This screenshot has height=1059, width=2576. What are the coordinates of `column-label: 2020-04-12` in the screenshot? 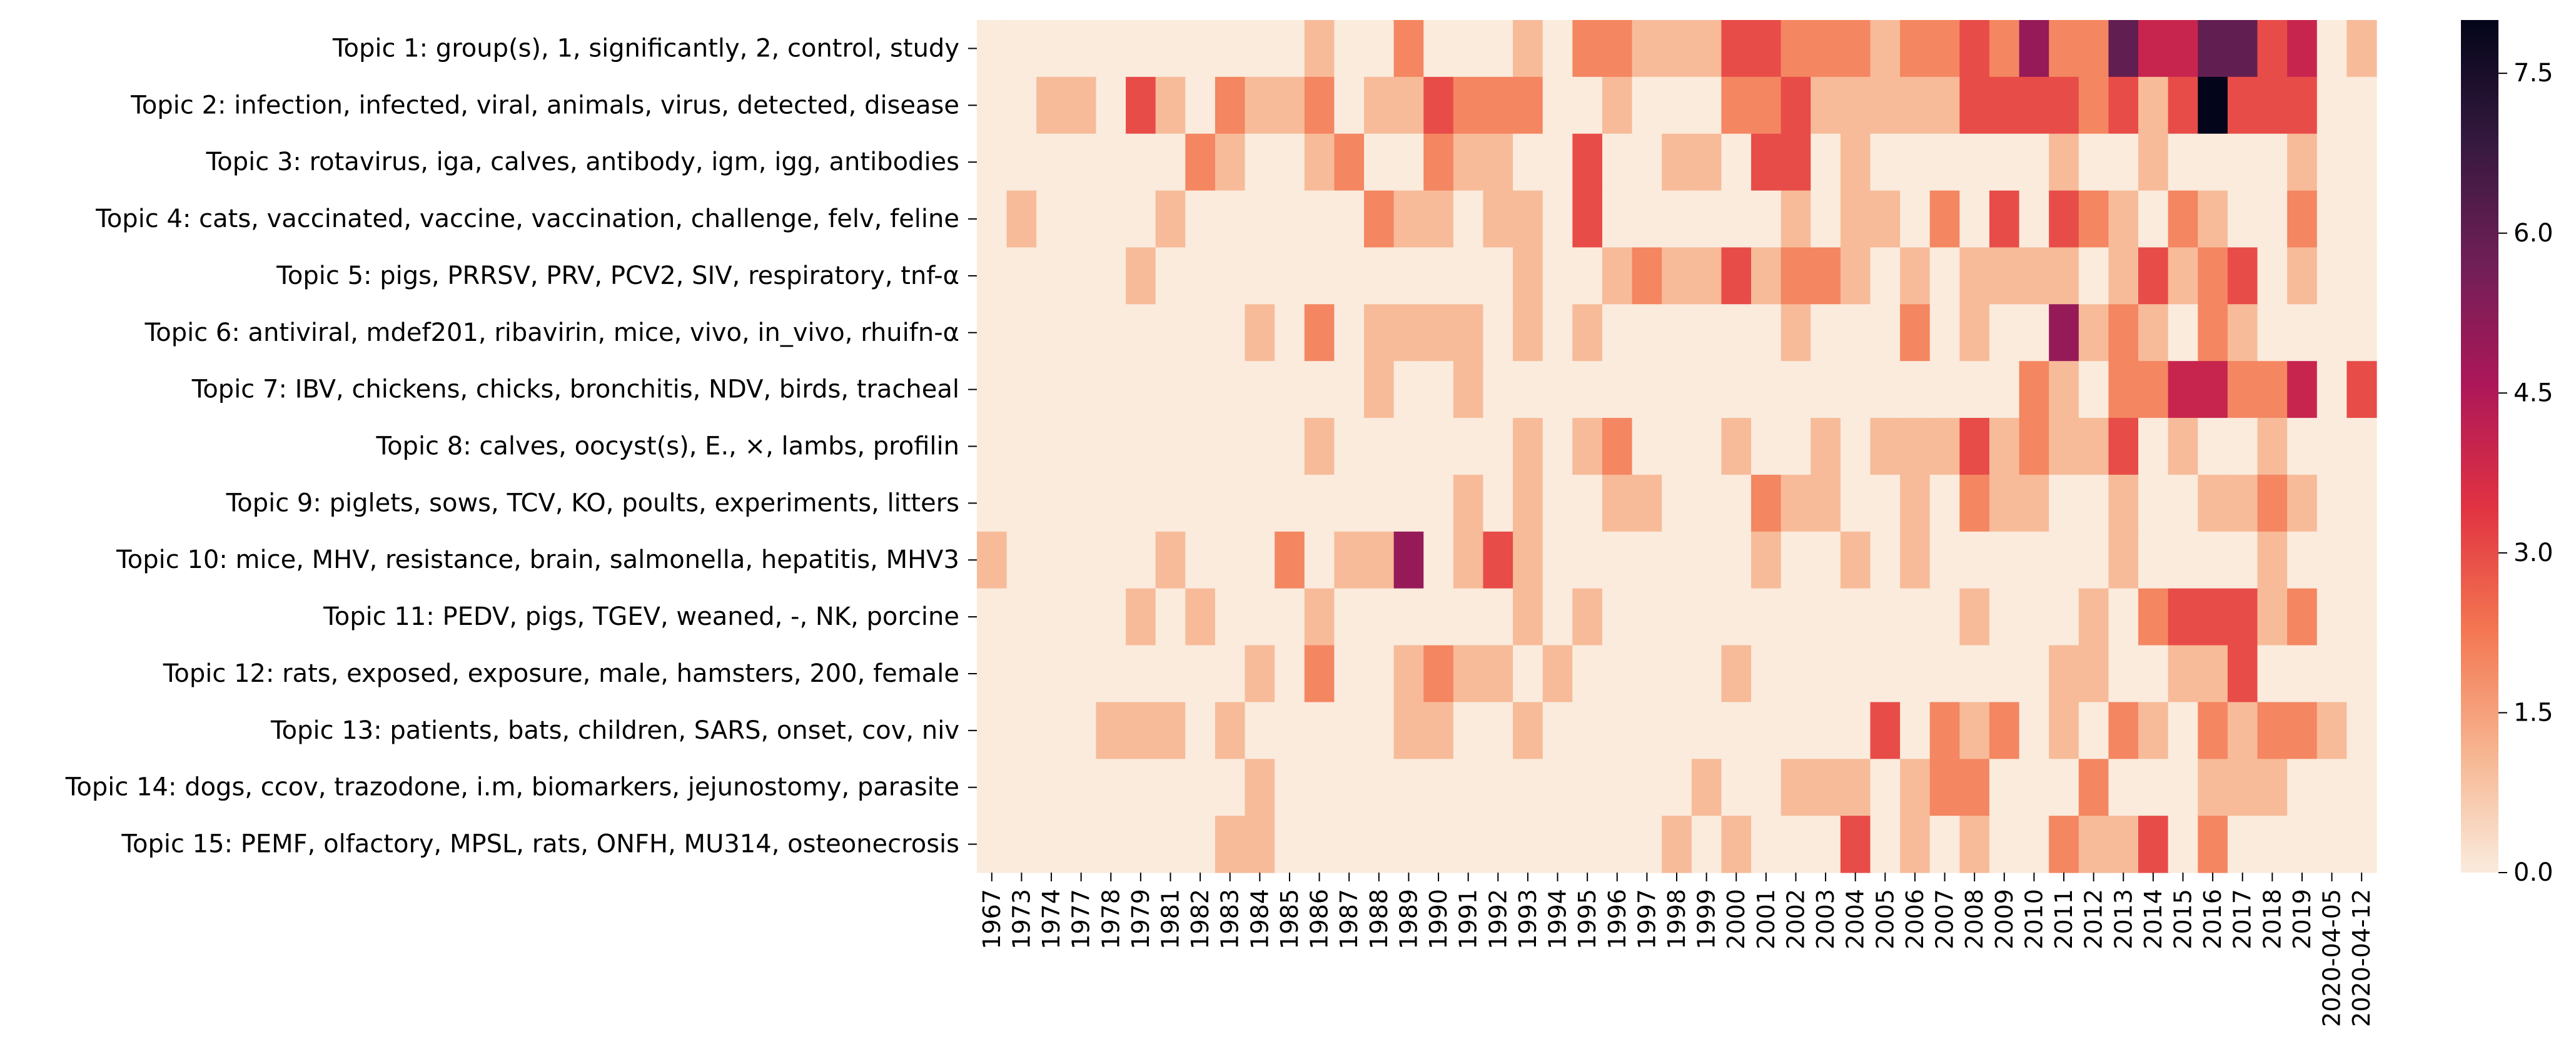 It's located at (2362, 958).